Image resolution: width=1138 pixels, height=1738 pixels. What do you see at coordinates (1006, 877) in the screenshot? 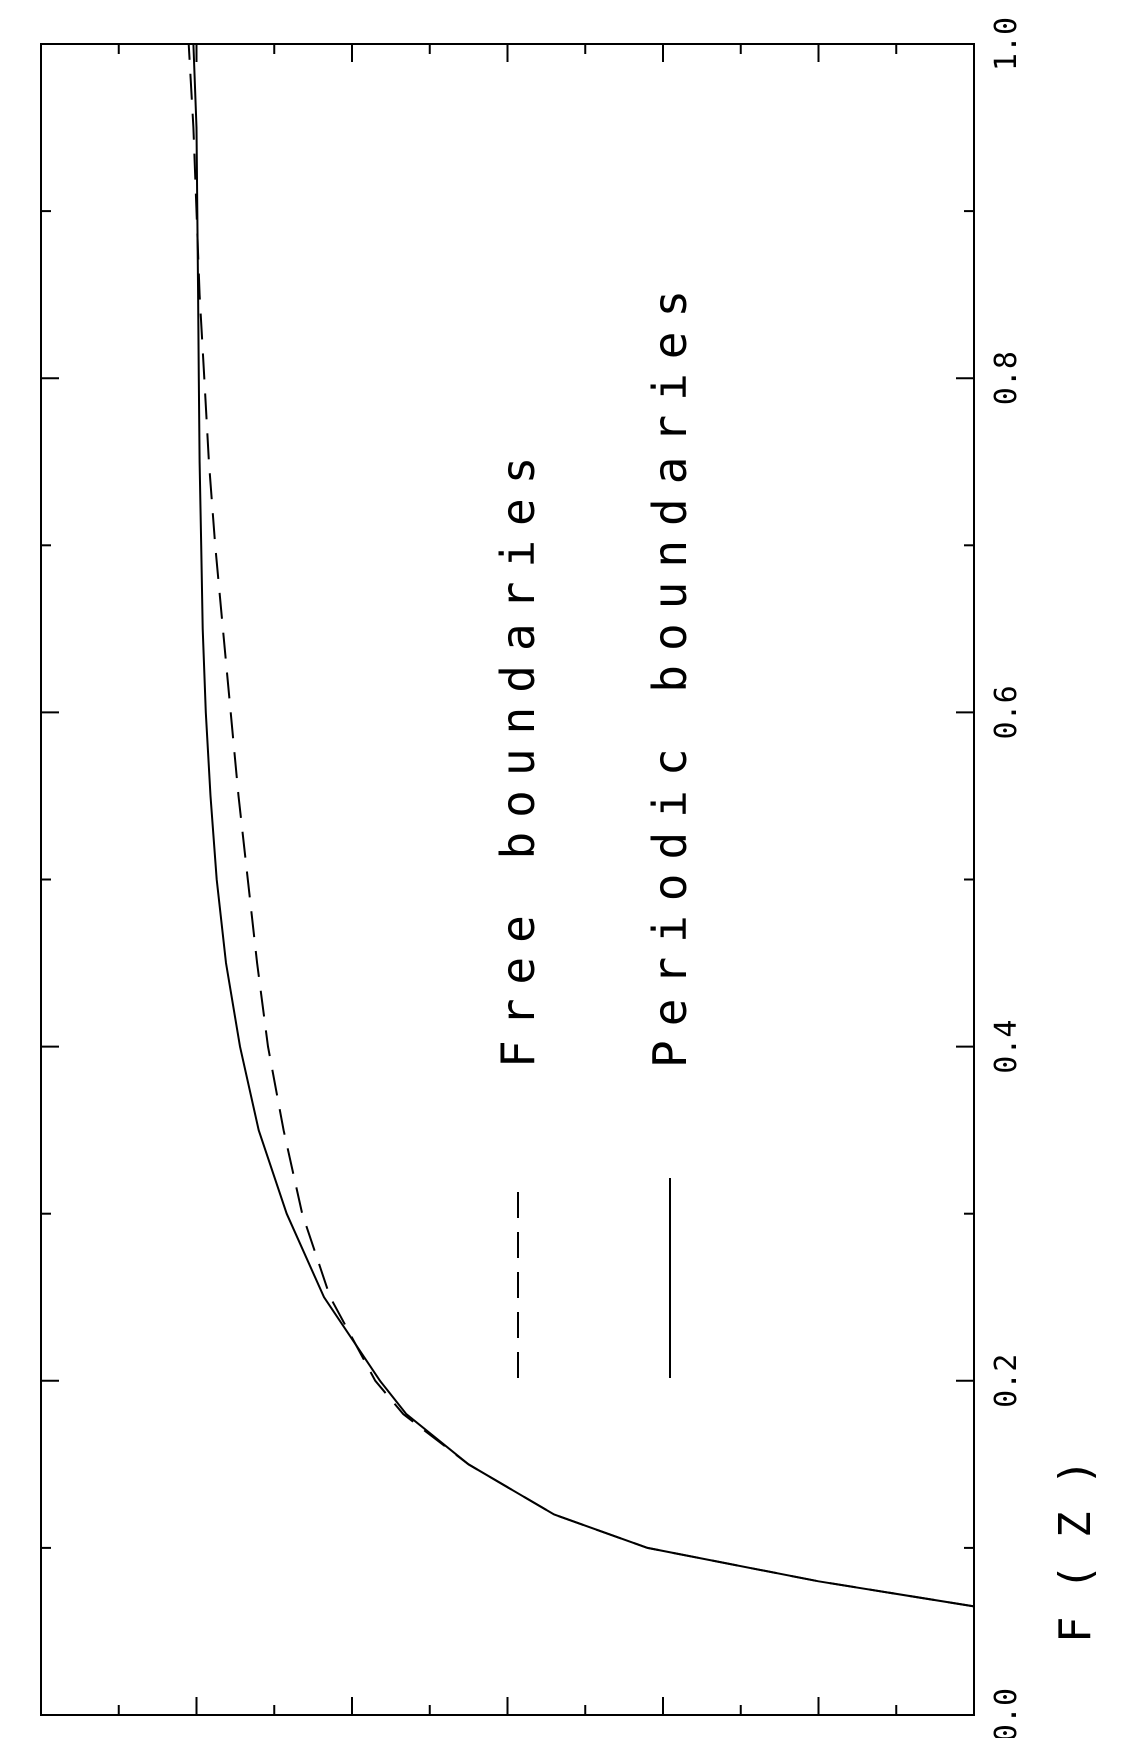
I see `tick-labels: 0.00.20.40.60.81.010-1-2-3-4-5.0` at bounding box center [1006, 877].